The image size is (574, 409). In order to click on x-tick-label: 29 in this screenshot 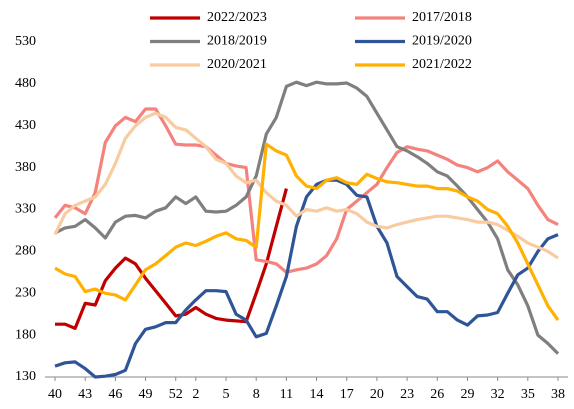, I will do `click(467, 394)`.